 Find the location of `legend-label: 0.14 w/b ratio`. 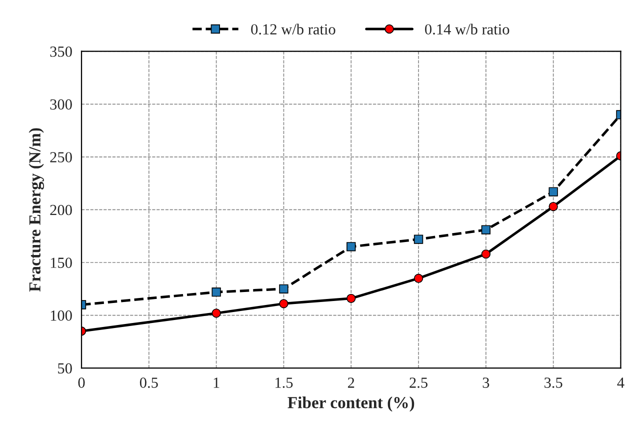

legend-label: 0.14 w/b ratio is located at coordinates (467, 29).